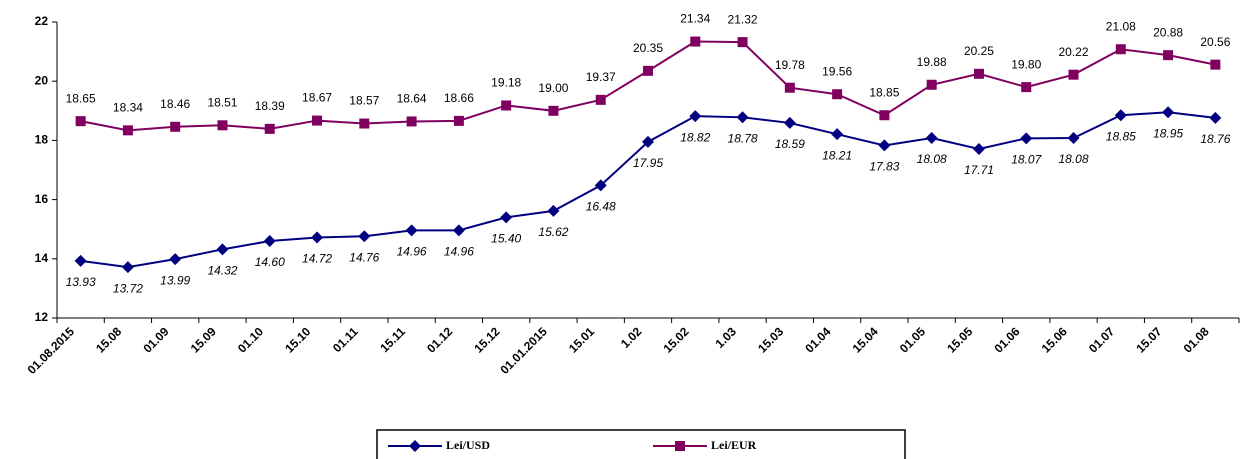 The width and height of the screenshot is (1241, 459). Describe the element at coordinates (439, 339) in the screenshot. I see `x-tick-label: 01.12` at that location.